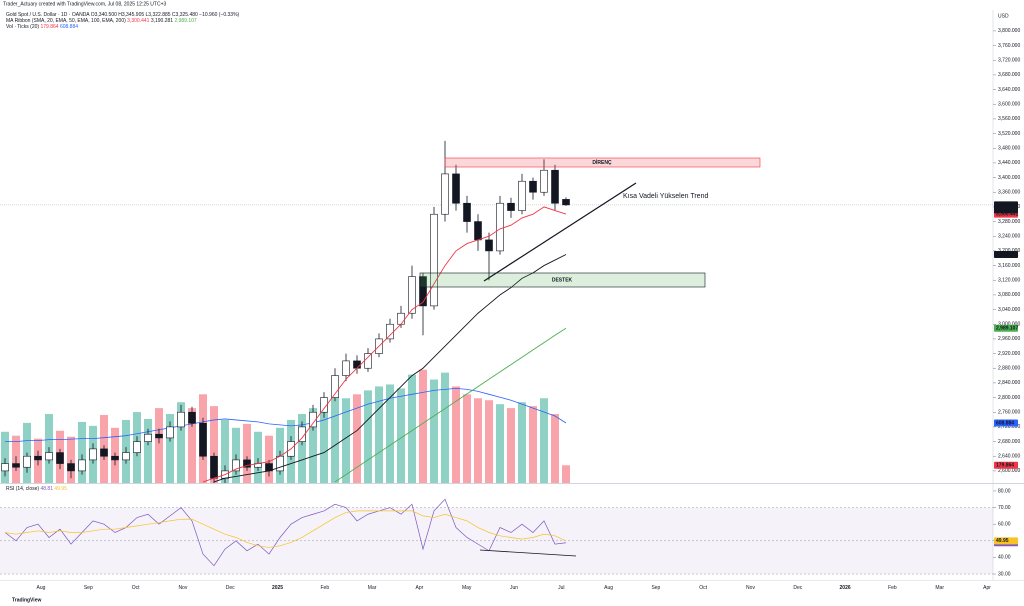 The image size is (1024, 606). I want to click on y-tick-label: 2,760.000, so click(1009, 413).